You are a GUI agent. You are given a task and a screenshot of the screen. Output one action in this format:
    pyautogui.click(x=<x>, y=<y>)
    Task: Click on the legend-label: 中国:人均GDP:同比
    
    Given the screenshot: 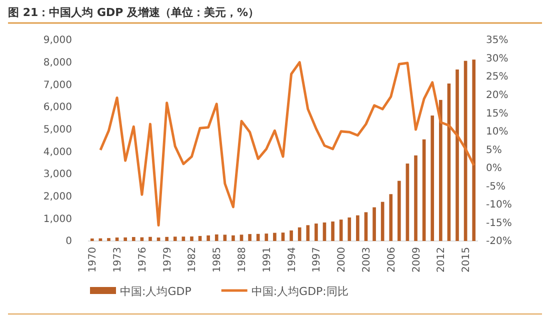 What is the action you would take?
    pyautogui.click(x=299, y=291)
    